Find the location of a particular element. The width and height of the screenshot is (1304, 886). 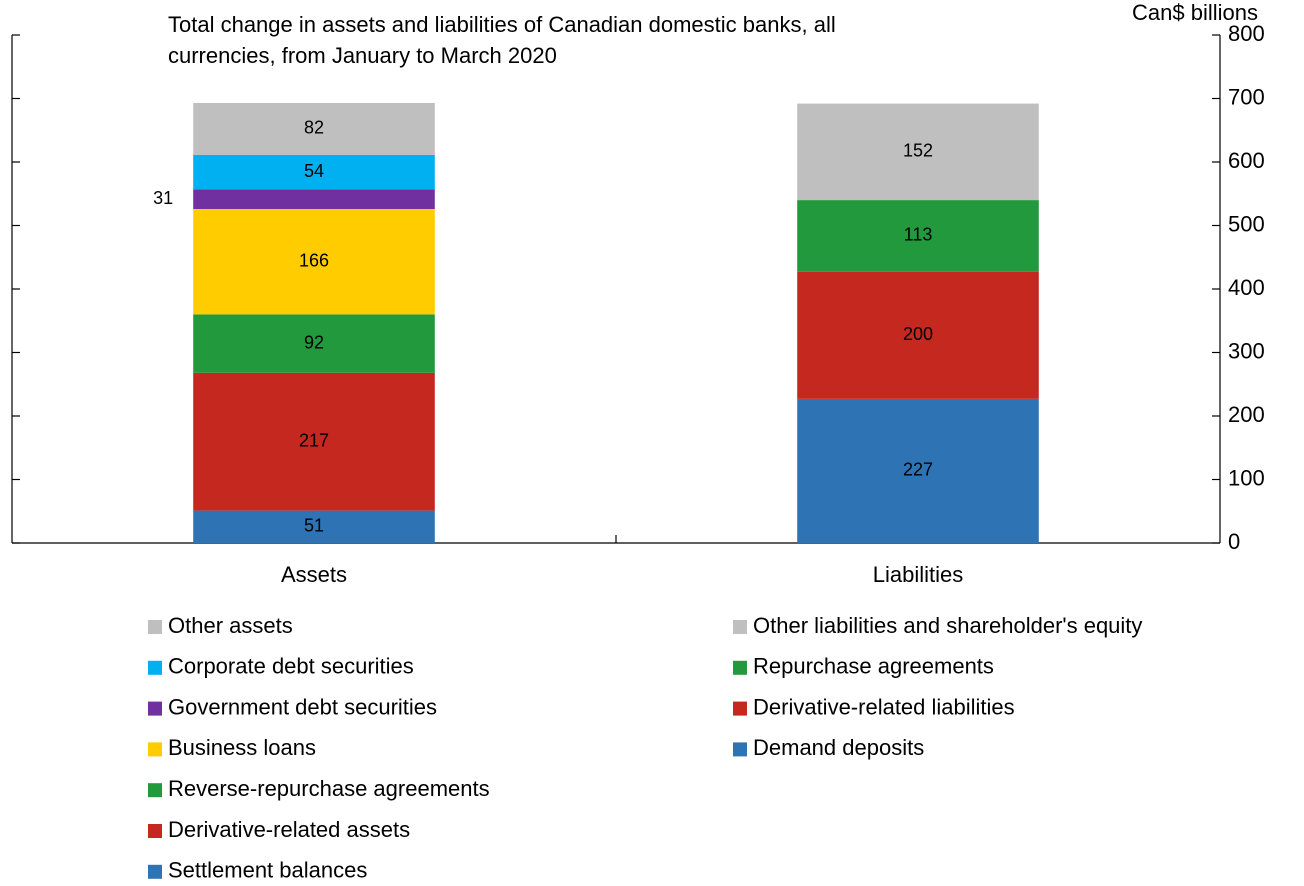

chart-title: currencies, from January to March 2020 is located at coordinates (362, 55).